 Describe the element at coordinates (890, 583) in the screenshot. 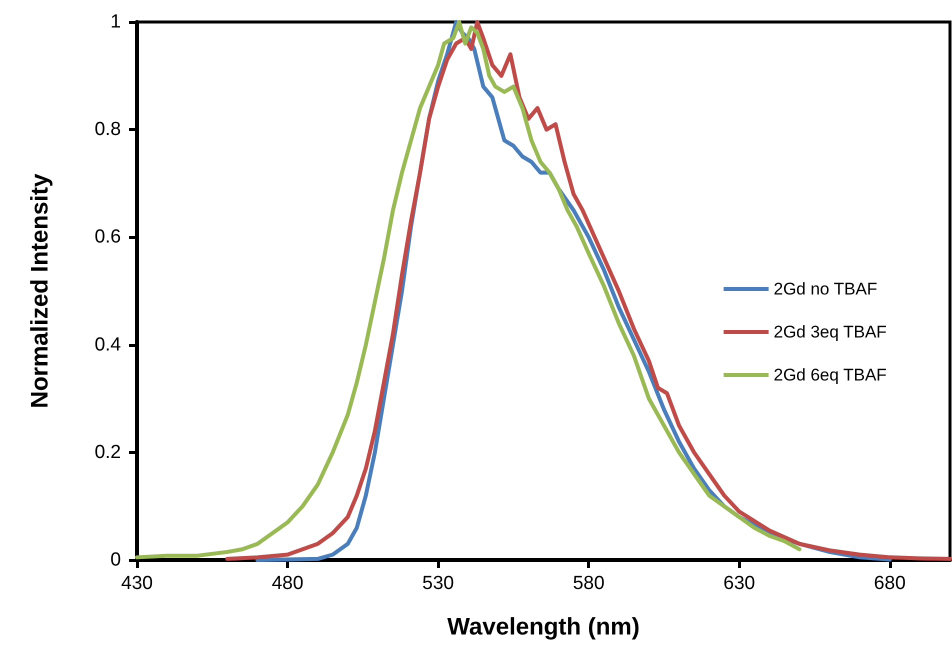

I see `x-tick-label: 680` at that location.